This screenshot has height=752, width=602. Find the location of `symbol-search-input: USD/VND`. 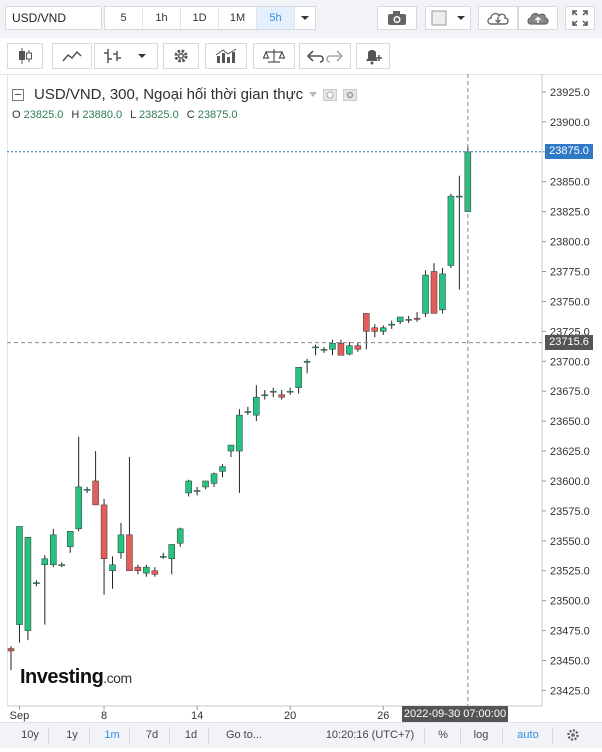

symbol-search-input: USD/VND is located at coordinates (53, 18).